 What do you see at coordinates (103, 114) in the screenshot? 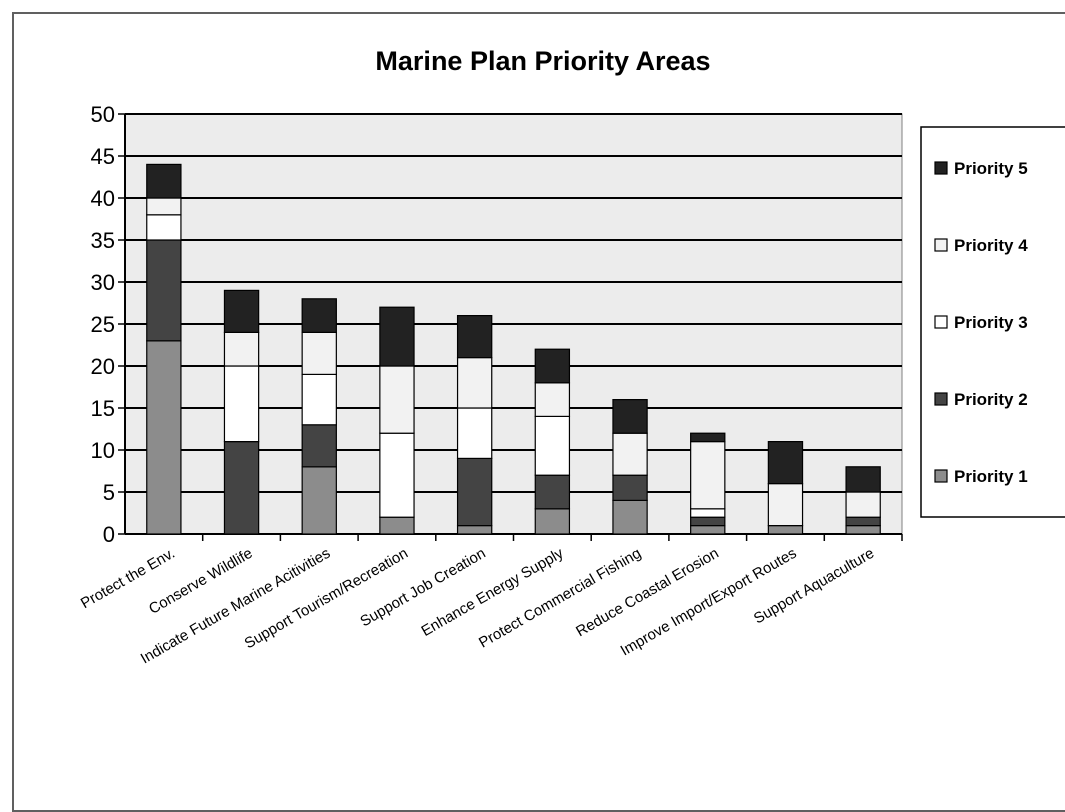
I see `y-tick-label: 50` at bounding box center [103, 114].